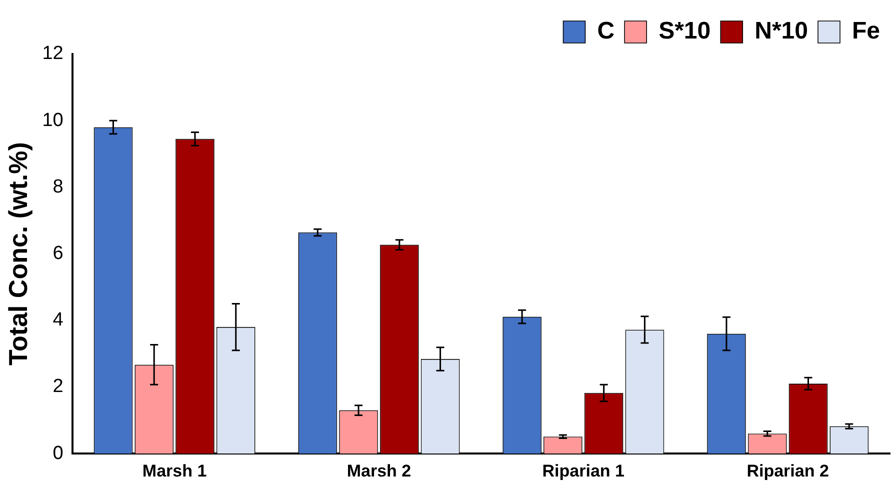 Image resolution: width=895 pixels, height=490 pixels. I want to click on y-tick-label: 4, so click(58, 320).